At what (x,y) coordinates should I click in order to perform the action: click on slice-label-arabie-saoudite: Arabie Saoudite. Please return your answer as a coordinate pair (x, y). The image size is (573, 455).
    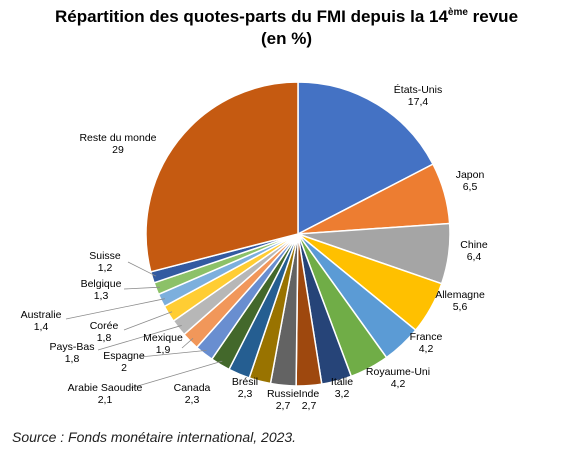
    Looking at the image, I should click on (105, 388).